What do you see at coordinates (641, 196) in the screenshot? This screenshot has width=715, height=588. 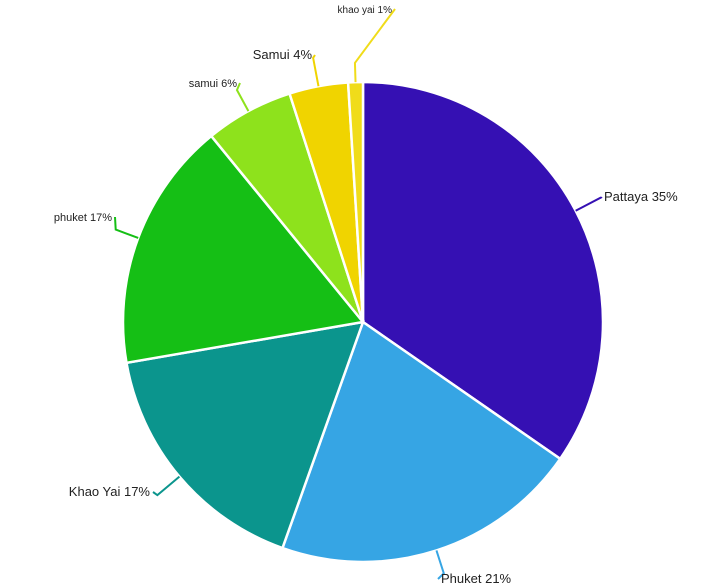 I see `slice-label-1: Pattaya 35%` at bounding box center [641, 196].